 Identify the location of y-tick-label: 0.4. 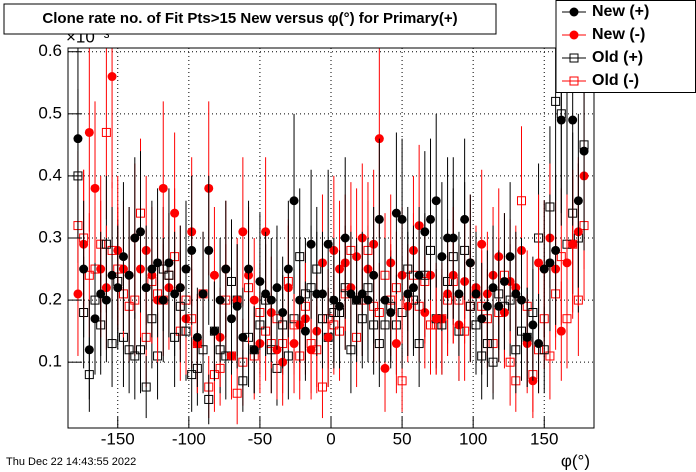
(50, 174).